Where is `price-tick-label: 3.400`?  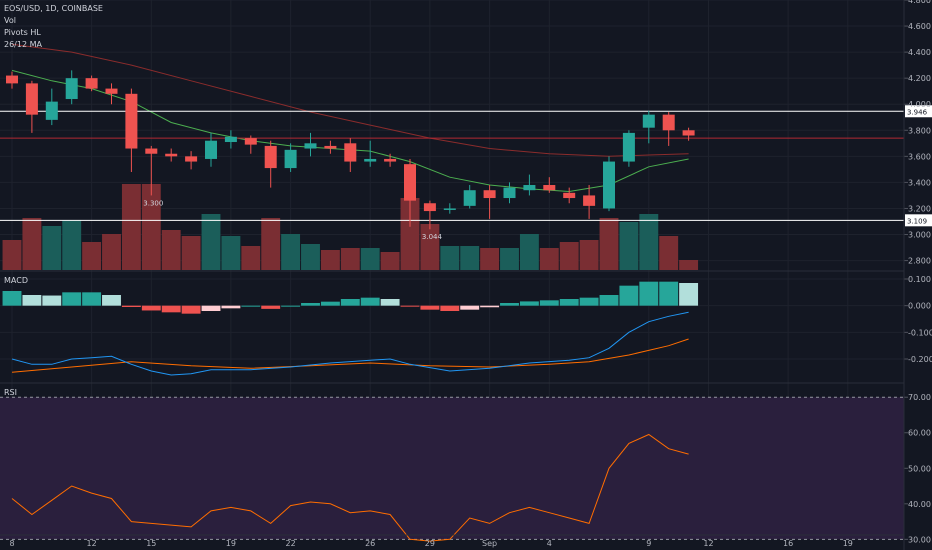 price-tick-label: 3.400 is located at coordinates (919, 182).